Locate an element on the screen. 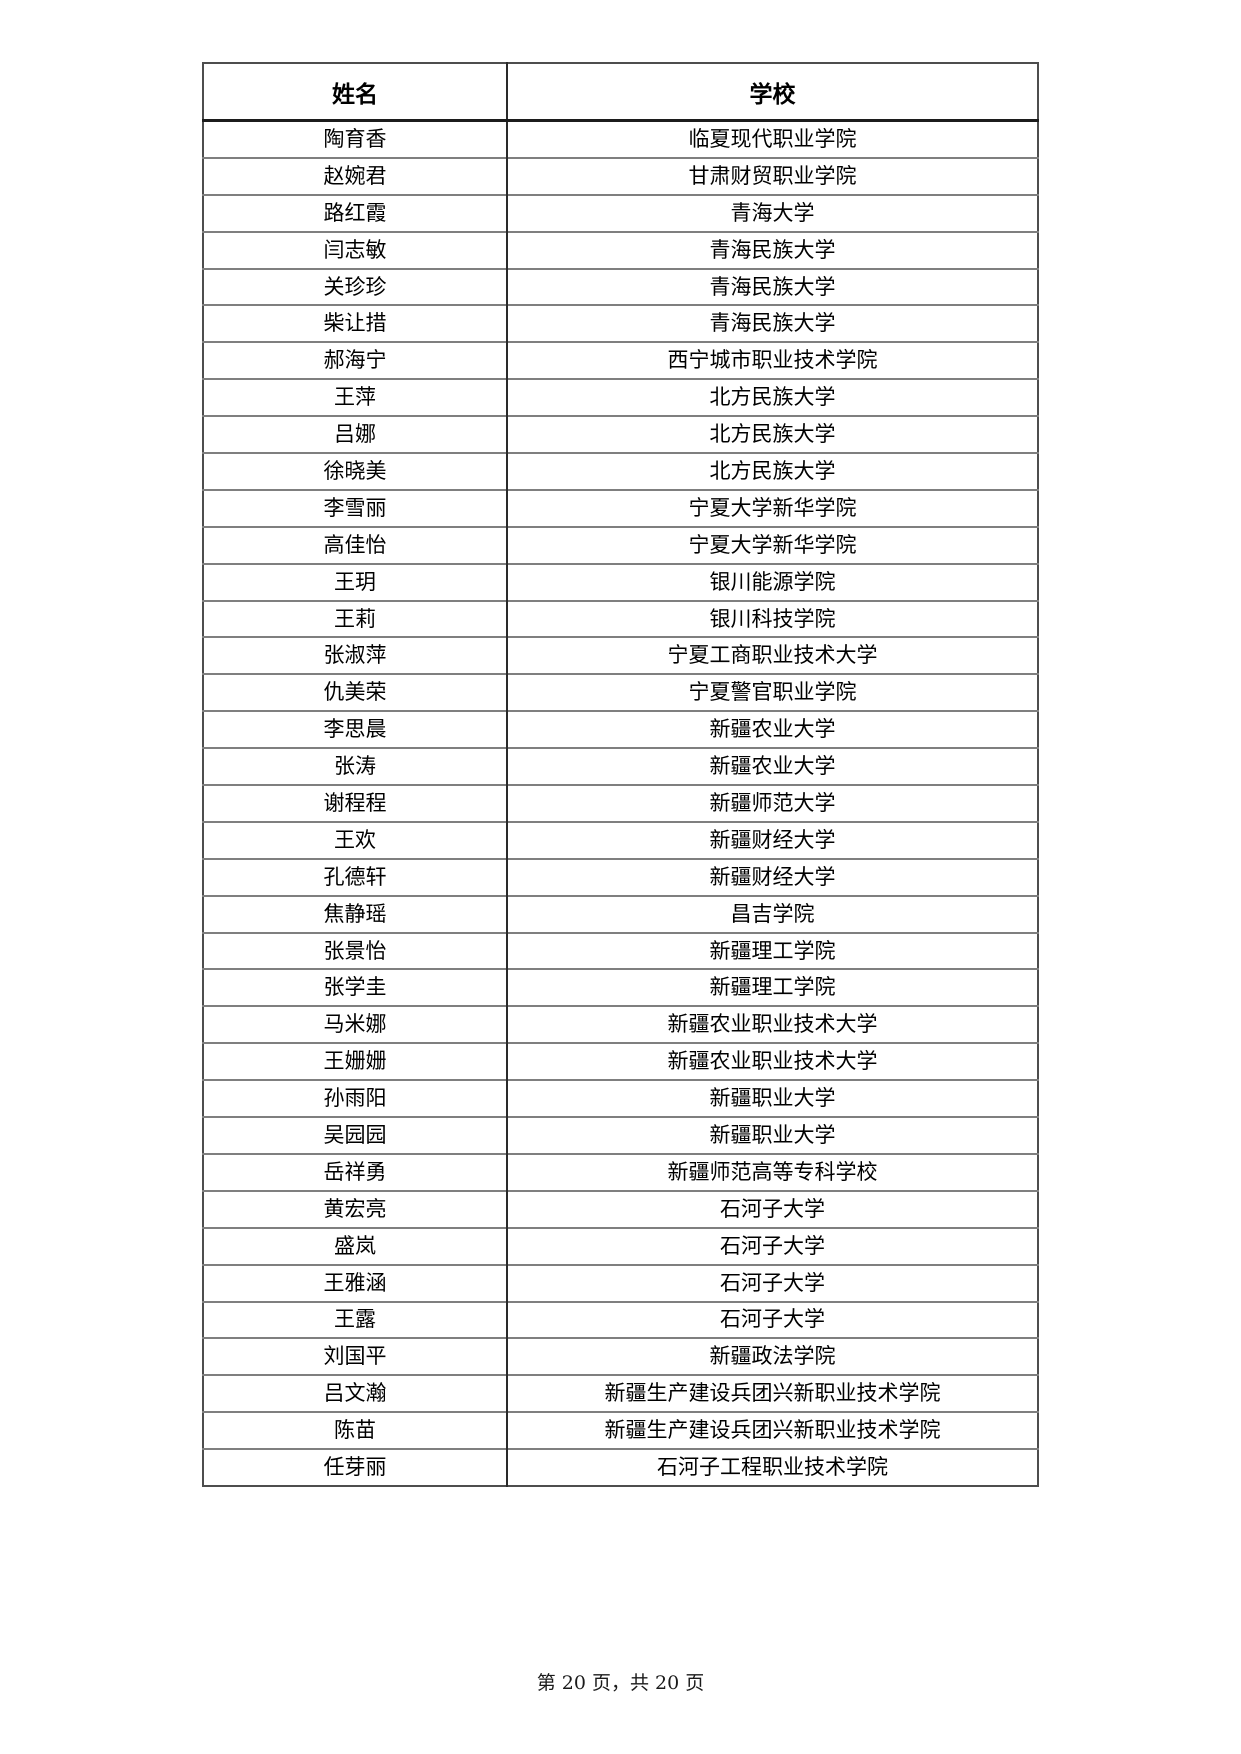 This screenshot has width=1241, height=1754. table-row: 王姗姗 新疆农业职业技术大学 is located at coordinates (620, 1061).